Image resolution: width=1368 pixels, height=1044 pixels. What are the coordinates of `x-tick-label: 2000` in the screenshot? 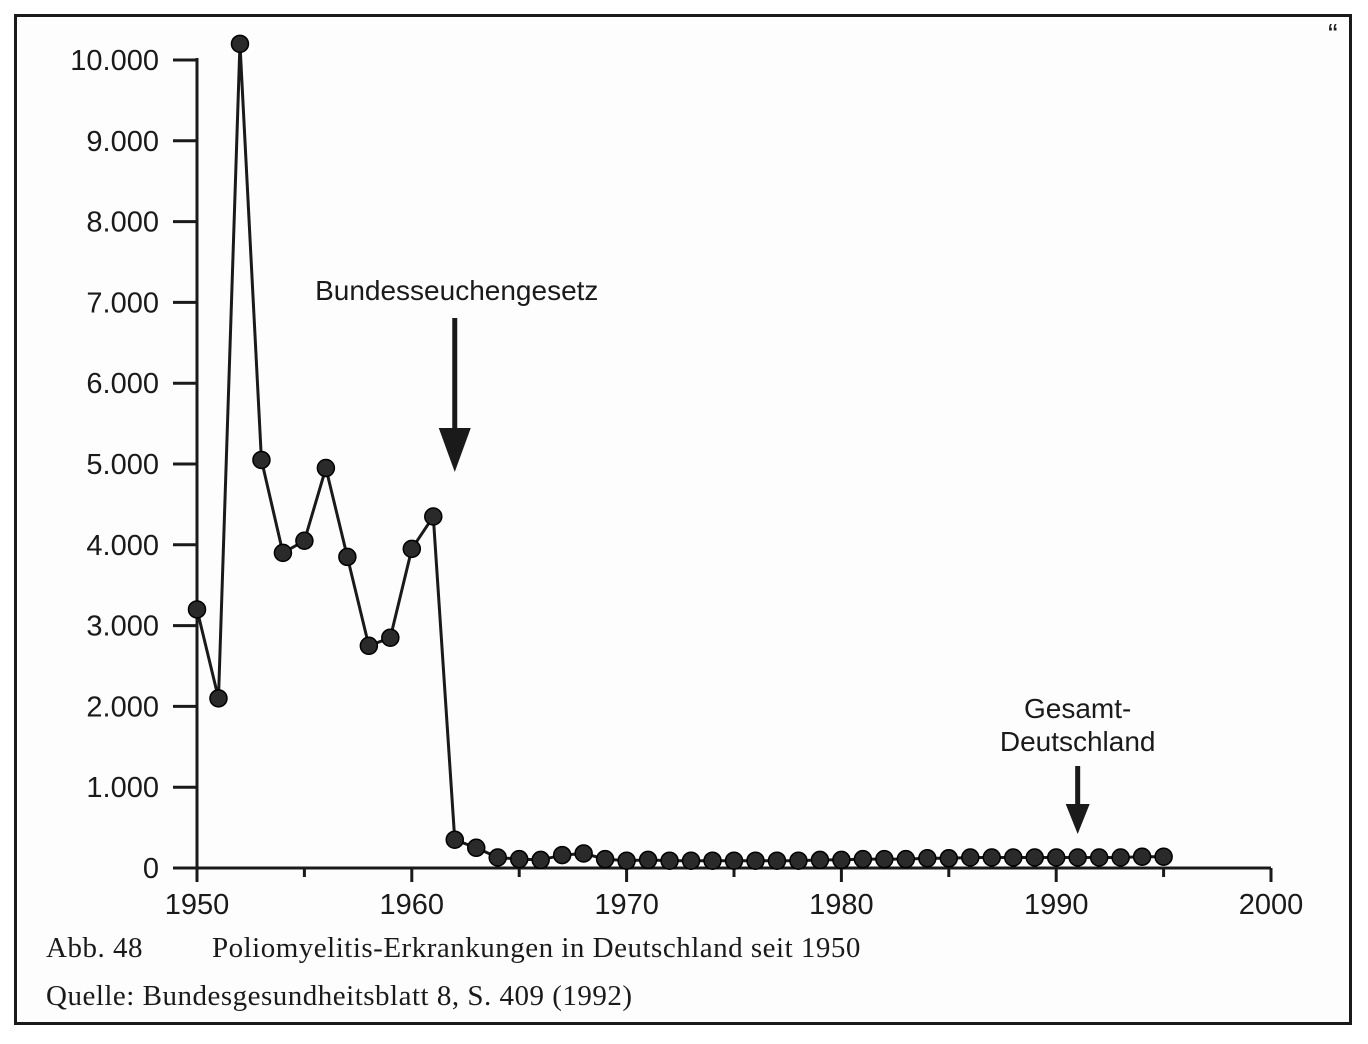 It's located at (1271, 905).